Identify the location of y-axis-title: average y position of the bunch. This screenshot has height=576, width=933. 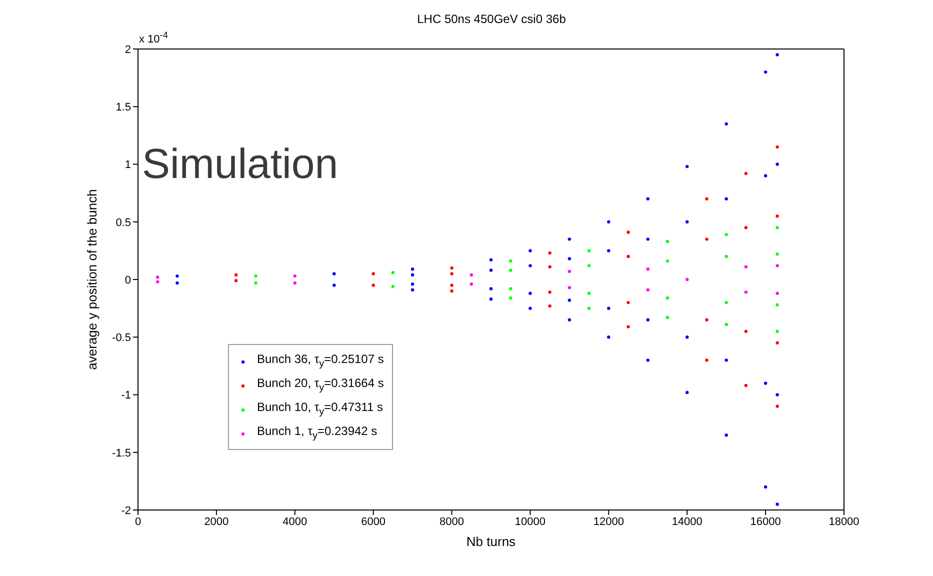
(92, 279).